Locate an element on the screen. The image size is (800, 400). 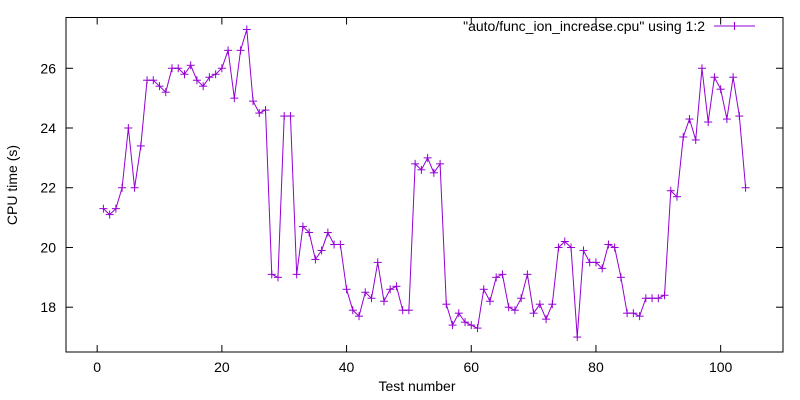
y-tick-label: 22 is located at coordinates (48, 188).